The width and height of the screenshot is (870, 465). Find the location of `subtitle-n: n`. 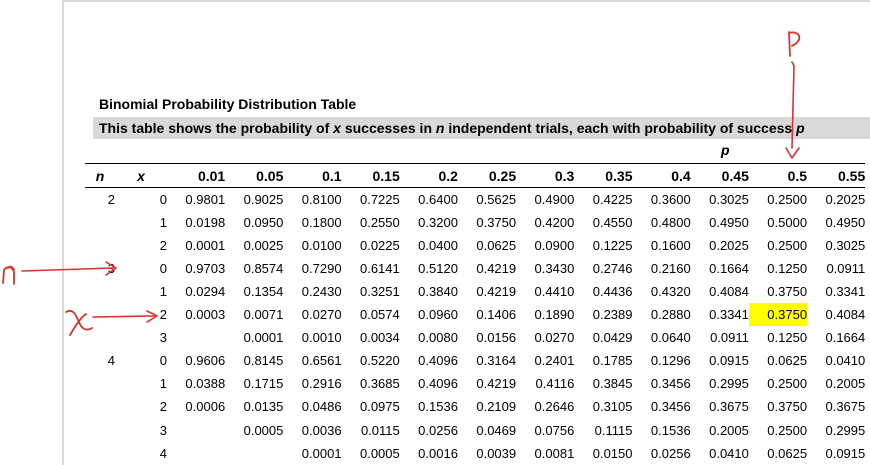

subtitle-n: n is located at coordinates (440, 128).